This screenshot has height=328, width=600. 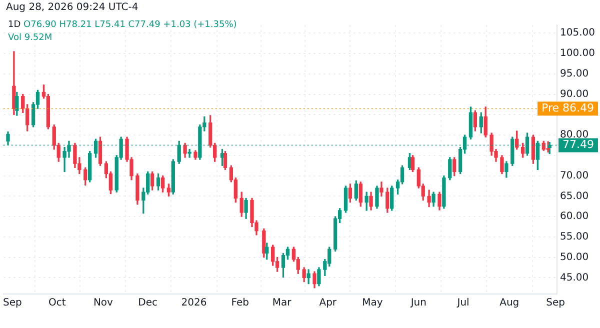 I want to click on y-tick-label: 80.00, so click(x=574, y=135).